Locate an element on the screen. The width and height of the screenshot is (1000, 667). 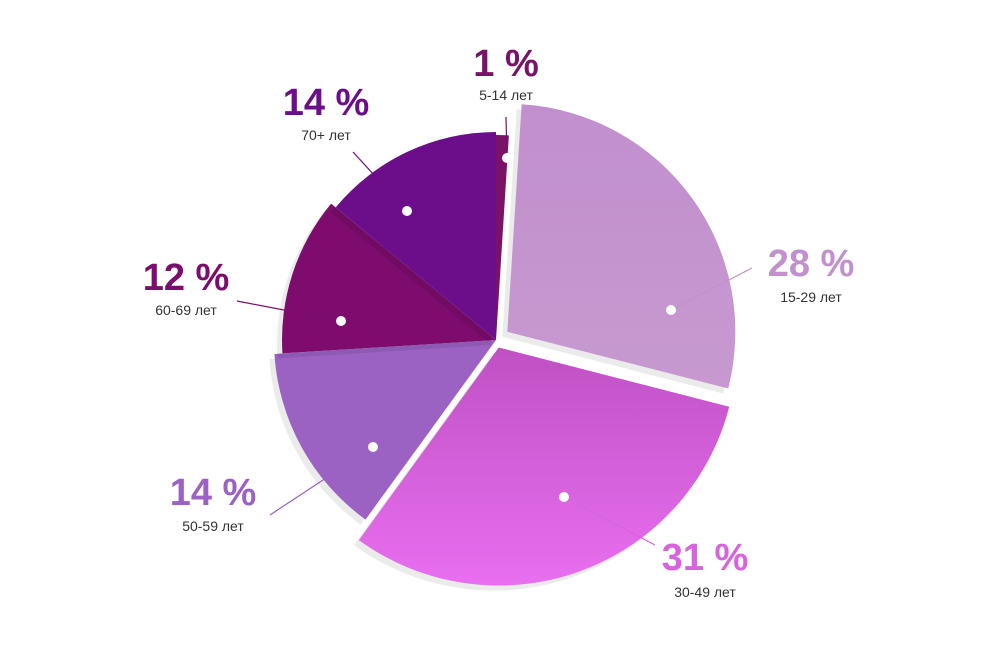
data-label-percent: 31 % is located at coordinates (705, 558).